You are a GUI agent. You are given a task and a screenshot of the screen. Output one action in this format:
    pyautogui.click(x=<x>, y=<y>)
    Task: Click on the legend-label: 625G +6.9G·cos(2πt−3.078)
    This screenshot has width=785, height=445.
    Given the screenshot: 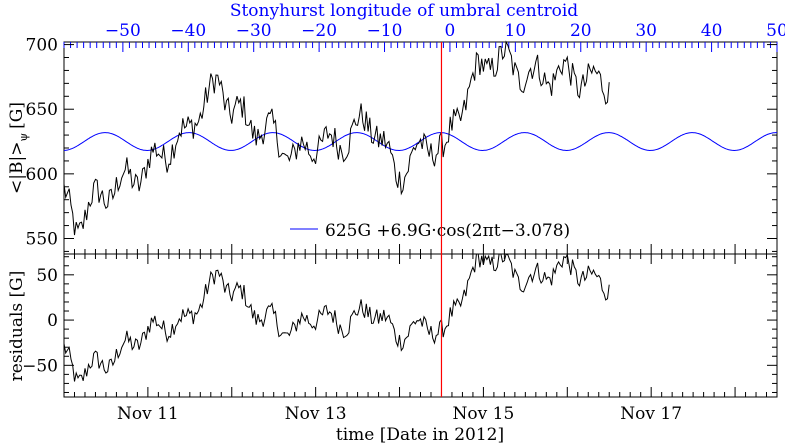 What is the action you would take?
    pyautogui.click(x=447, y=231)
    